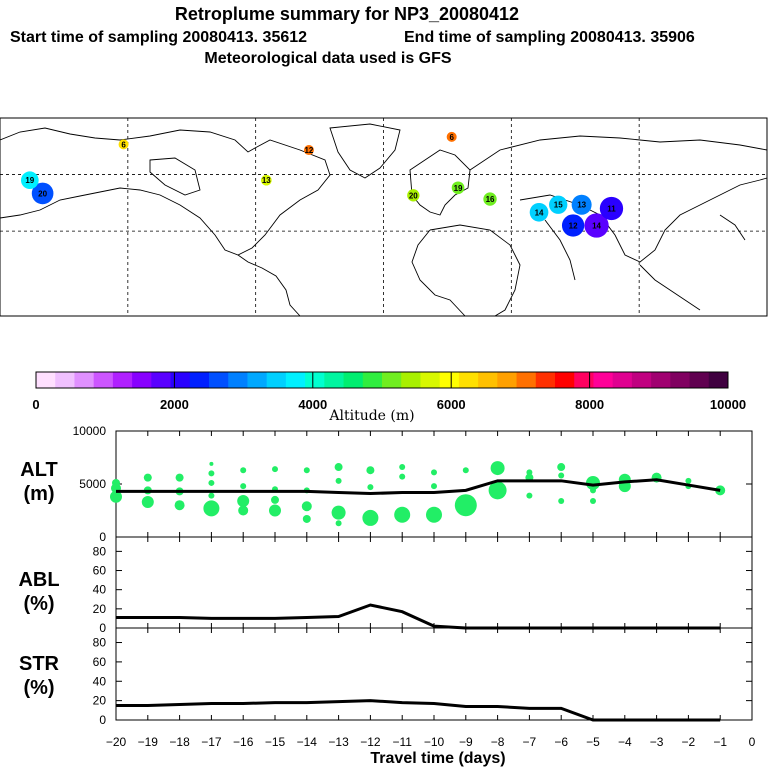 The width and height of the screenshot is (768, 768). What do you see at coordinates (100, 643) in the screenshot?
I see `y-tick-label: 80` at bounding box center [100, 643].